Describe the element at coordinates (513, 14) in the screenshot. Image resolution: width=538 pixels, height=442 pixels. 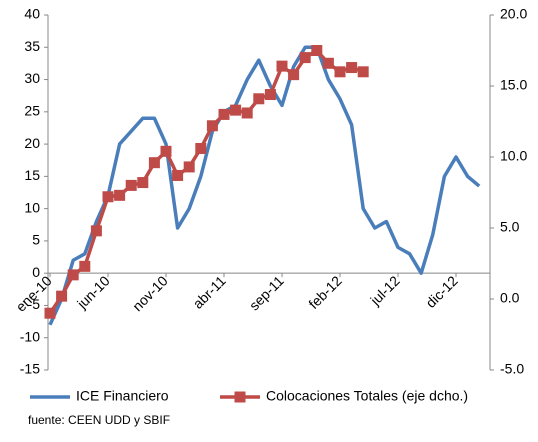
I see `y2-tick-label: 20.0` at that location.